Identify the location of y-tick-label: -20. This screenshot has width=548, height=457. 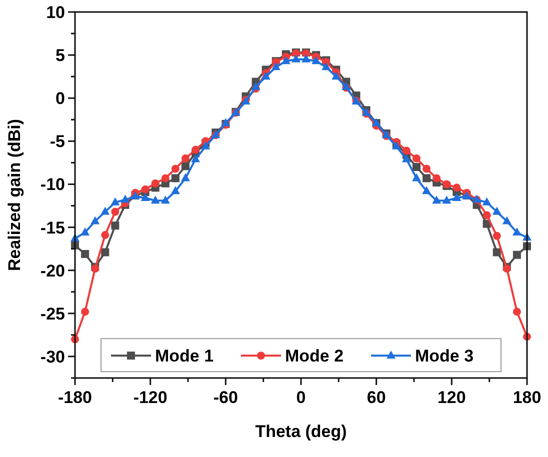
(52, 270).